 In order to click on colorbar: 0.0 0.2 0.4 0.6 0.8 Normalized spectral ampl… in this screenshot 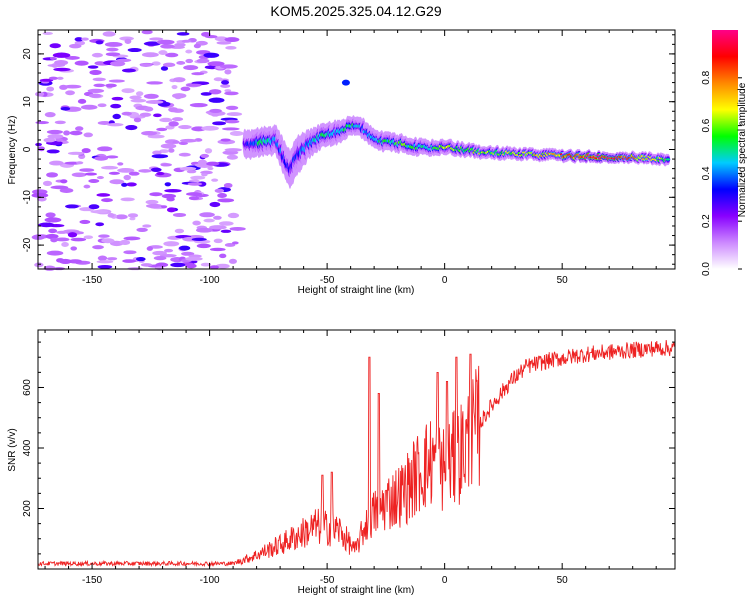, I will do `click(724, 153)`.